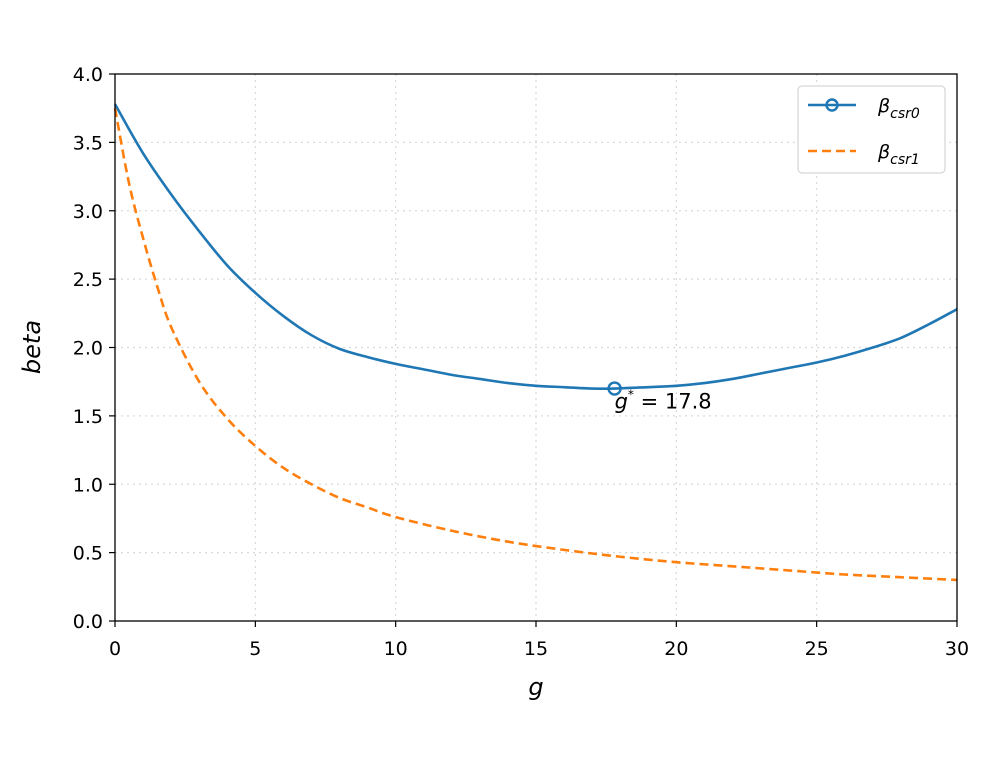 Image resolution: width=988 pixels, height=760 pixels. Describe the element at coordinates (957, 649) in the screenshot. I see `x-tick-label: 30` at that location.